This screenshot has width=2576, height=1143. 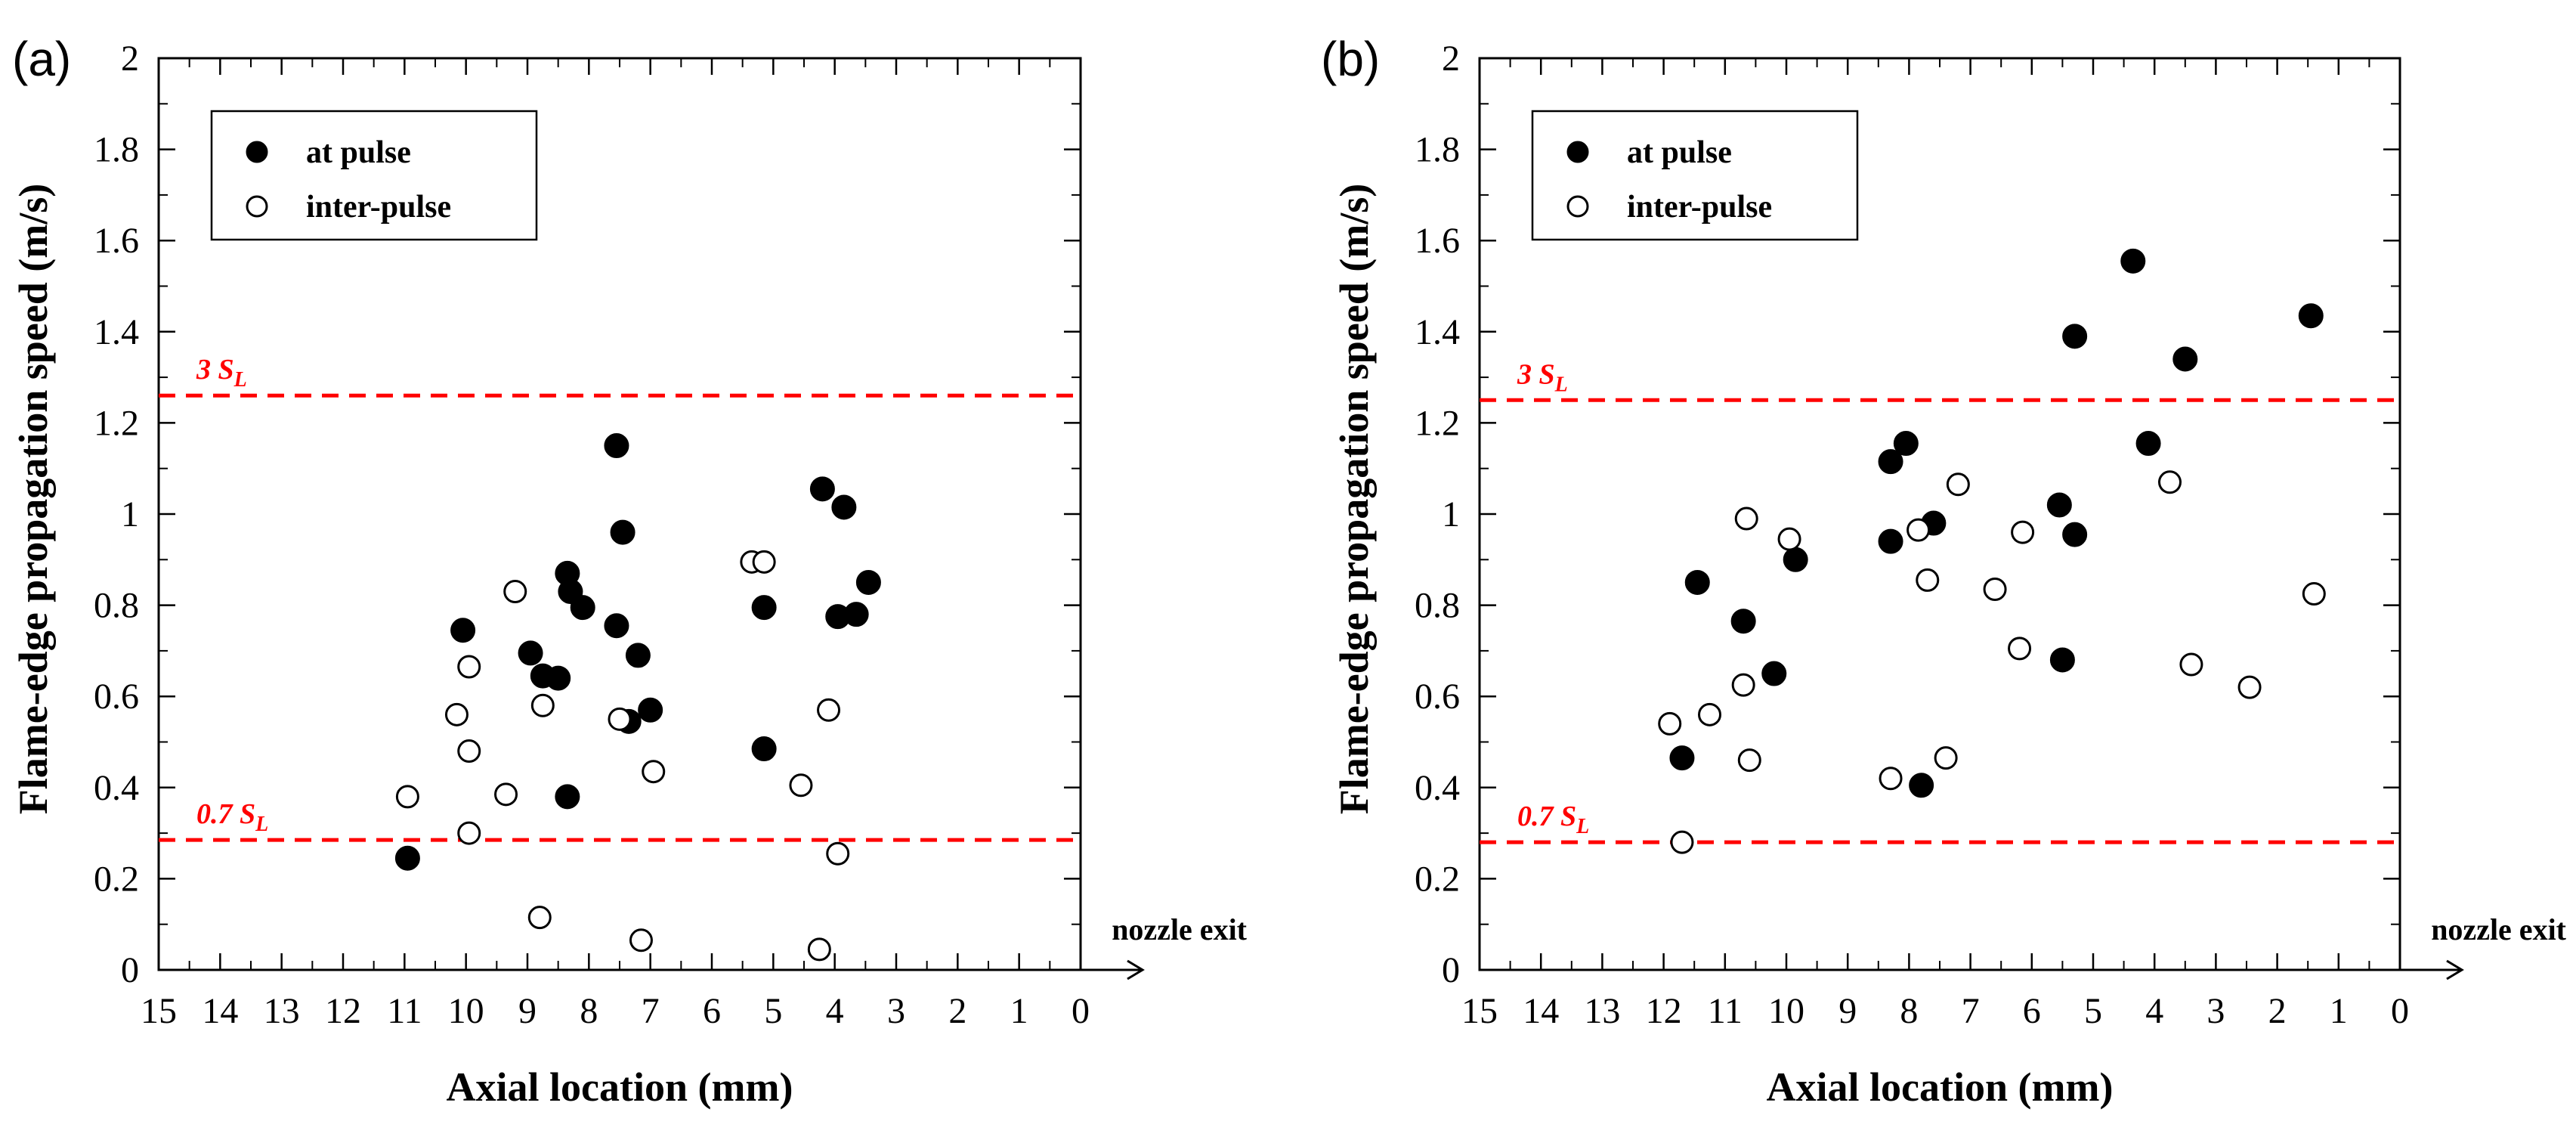 What do you see at coordinates (1437, 606) in the screenshot?
I see `y-tick-label: 0.8` at bounding box center [1437, 606].